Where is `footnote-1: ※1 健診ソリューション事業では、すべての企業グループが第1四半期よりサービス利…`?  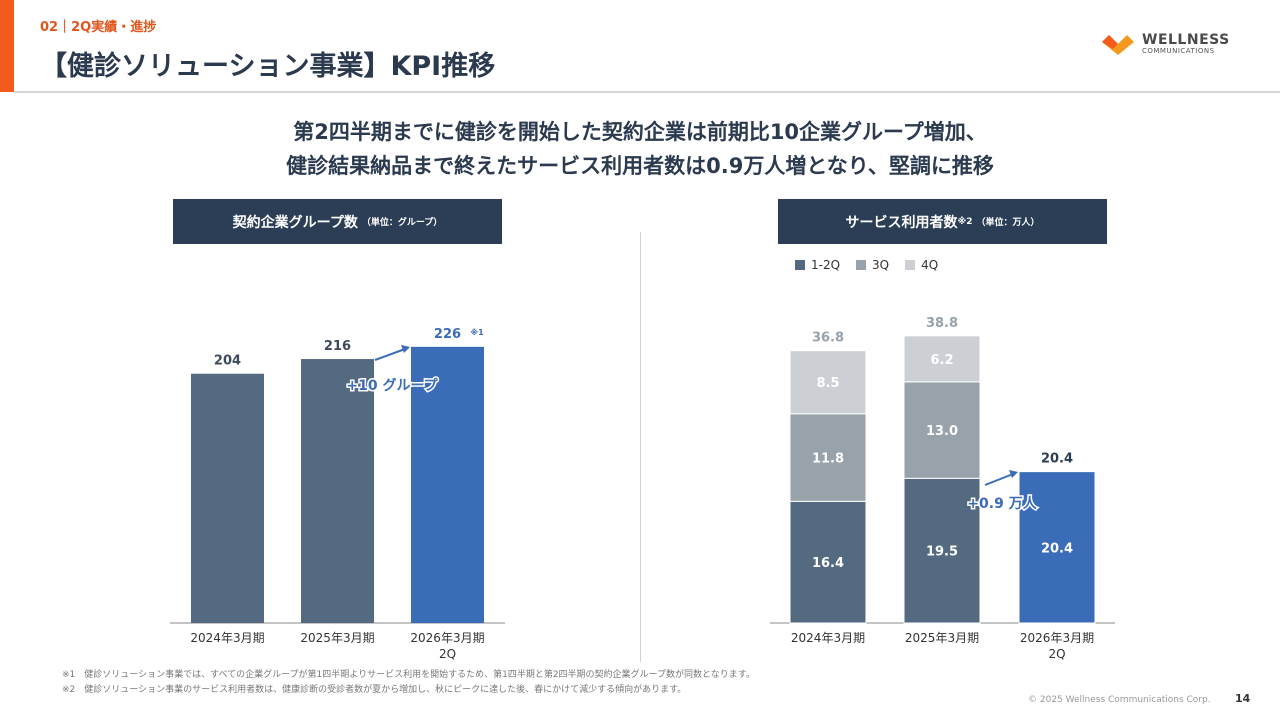
footnote-1: ※1 健診ソリューション事業では、すべての企業グループが第1四半期よりサービス利… is located at coordinates (408, 675).